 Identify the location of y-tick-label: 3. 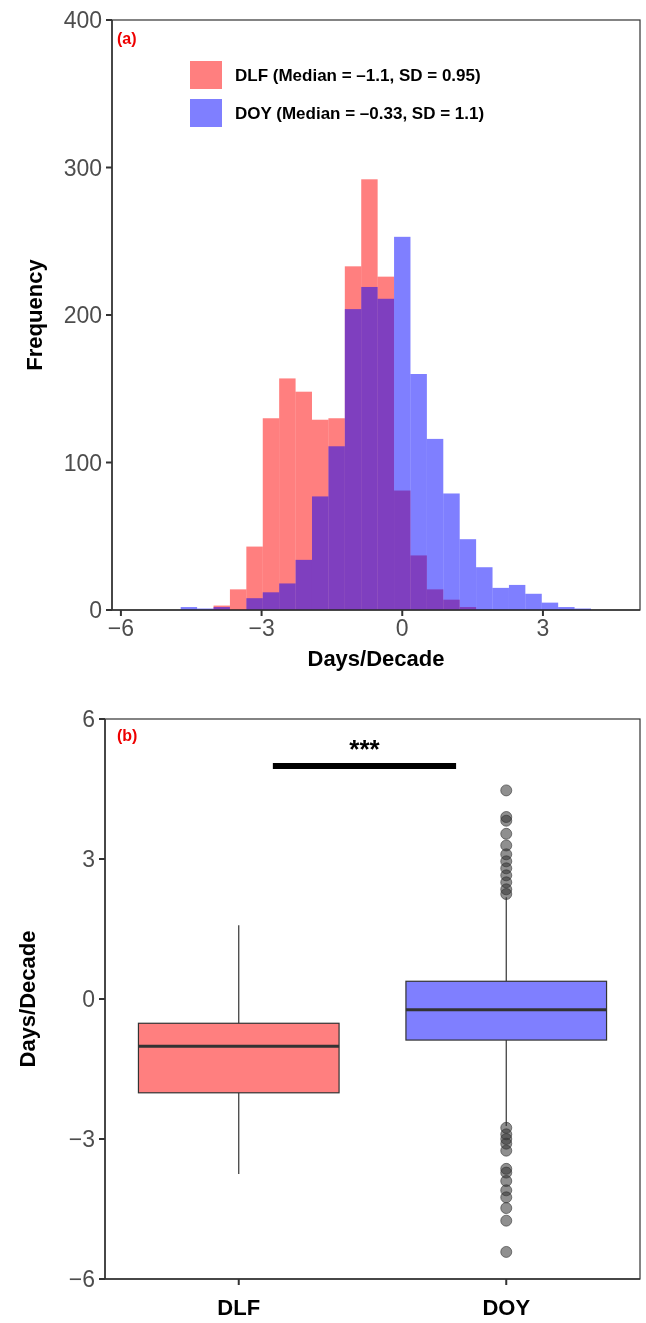
(88, 859).